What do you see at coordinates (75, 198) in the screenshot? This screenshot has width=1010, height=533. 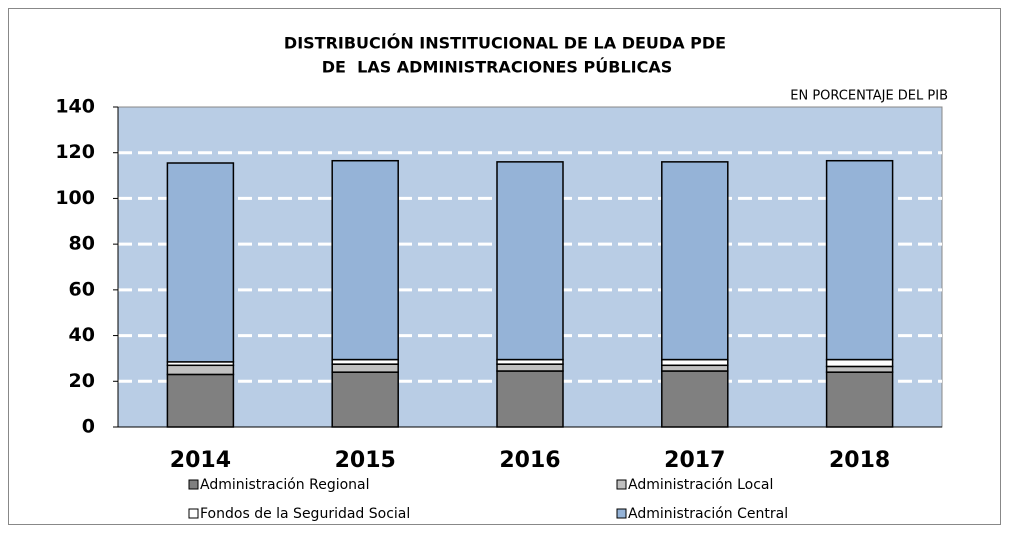 I see `y-tick-label: 100` at bounding box center [75, 198].